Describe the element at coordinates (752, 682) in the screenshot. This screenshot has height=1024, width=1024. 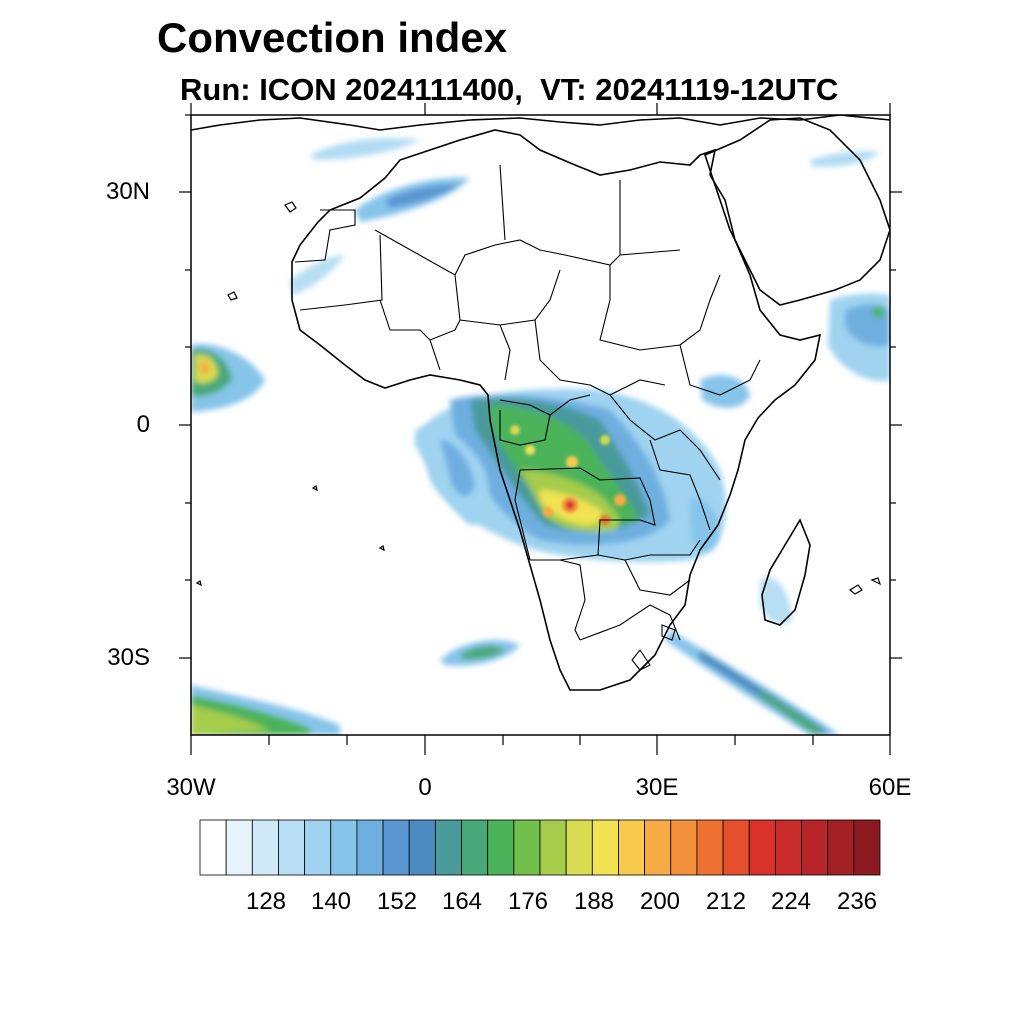
I see `convection-band-southeast` at that location.